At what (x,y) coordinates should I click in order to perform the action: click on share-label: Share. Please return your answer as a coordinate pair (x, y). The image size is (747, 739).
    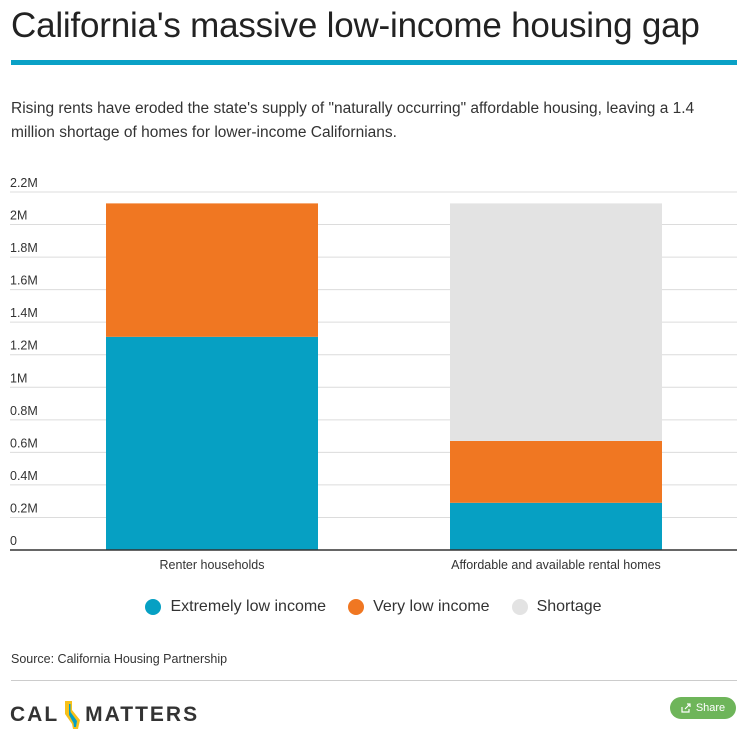
    Looking at the image, I should click on (710, 708).